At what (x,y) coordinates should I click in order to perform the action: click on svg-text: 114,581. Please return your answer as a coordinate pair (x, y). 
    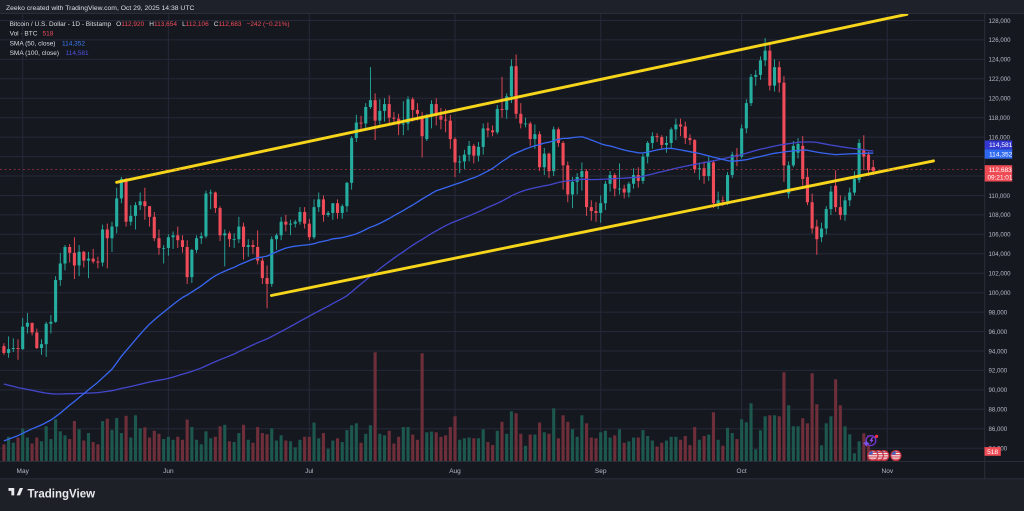
    Looking at the image, I should click on (1001, 145).